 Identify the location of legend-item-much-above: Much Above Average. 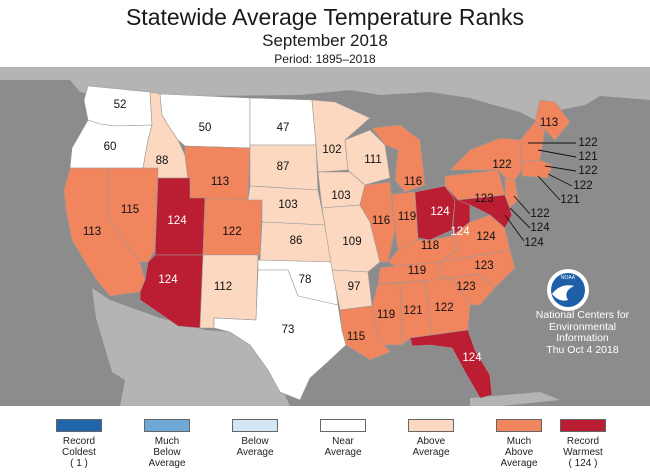
(519, 444).